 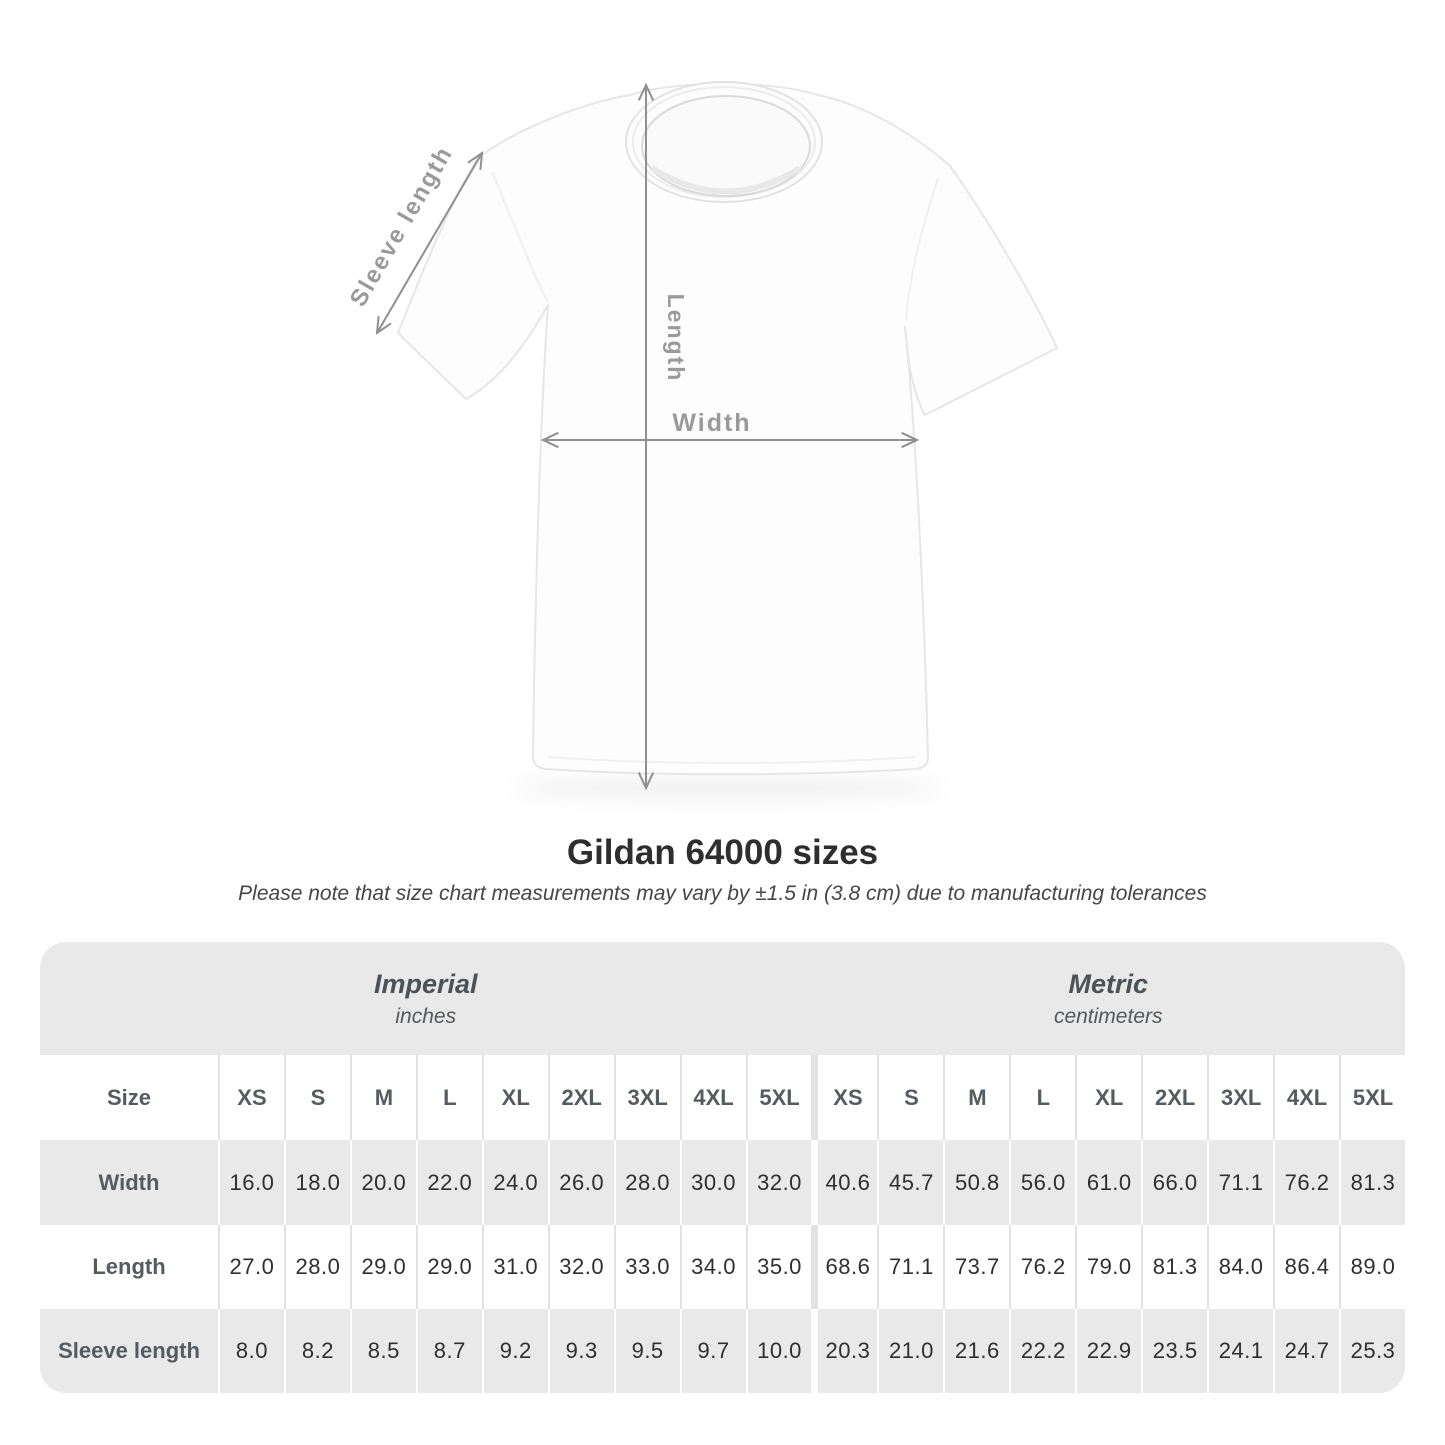 I want to click on size-value-cell: 22.2, so click(x=1042, y=1351).